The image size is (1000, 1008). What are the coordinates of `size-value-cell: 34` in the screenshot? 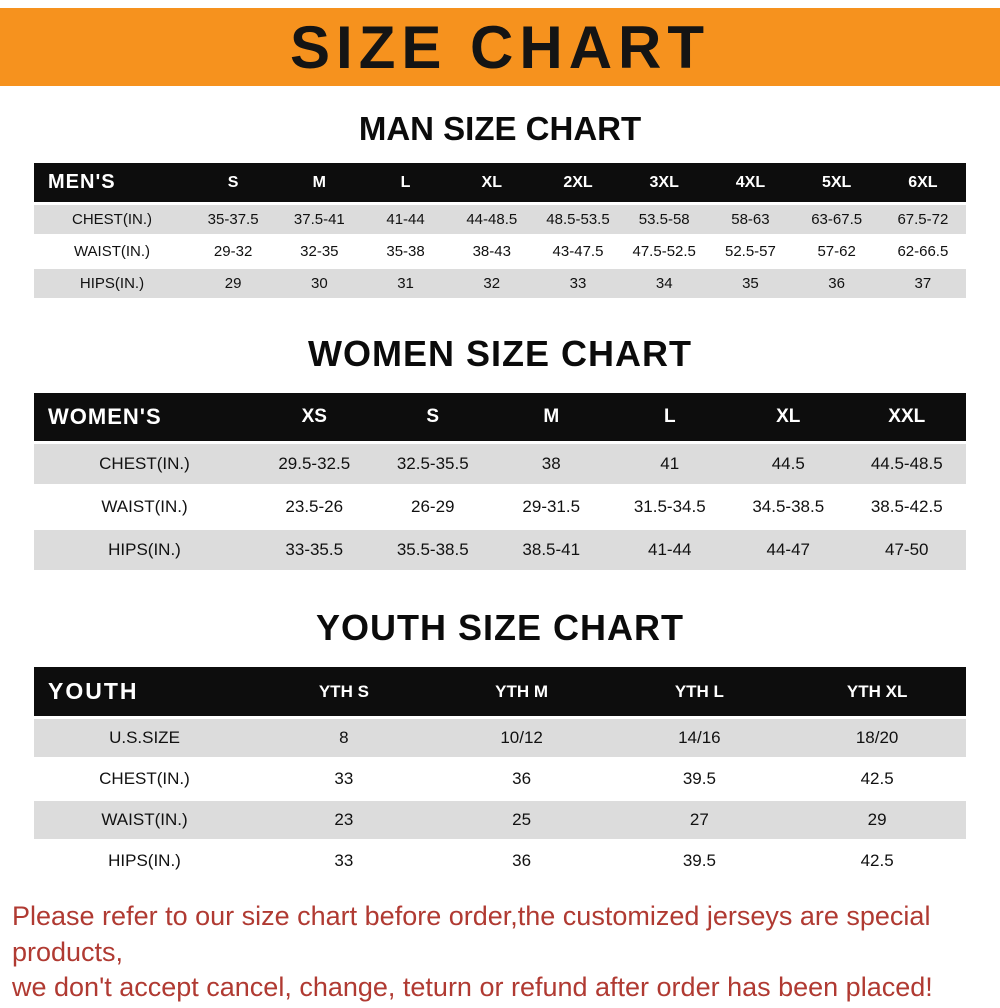 It's located at (664, 283).